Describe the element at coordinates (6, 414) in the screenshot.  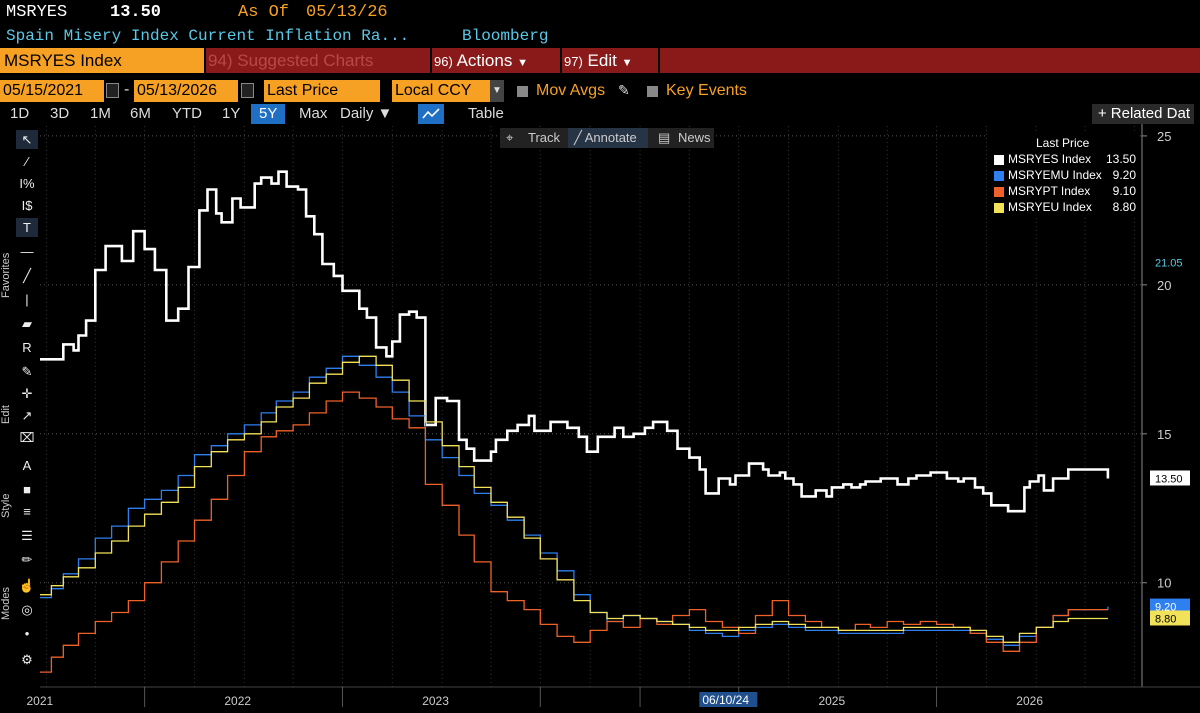
I see `edit-tab: Edit` at that location.